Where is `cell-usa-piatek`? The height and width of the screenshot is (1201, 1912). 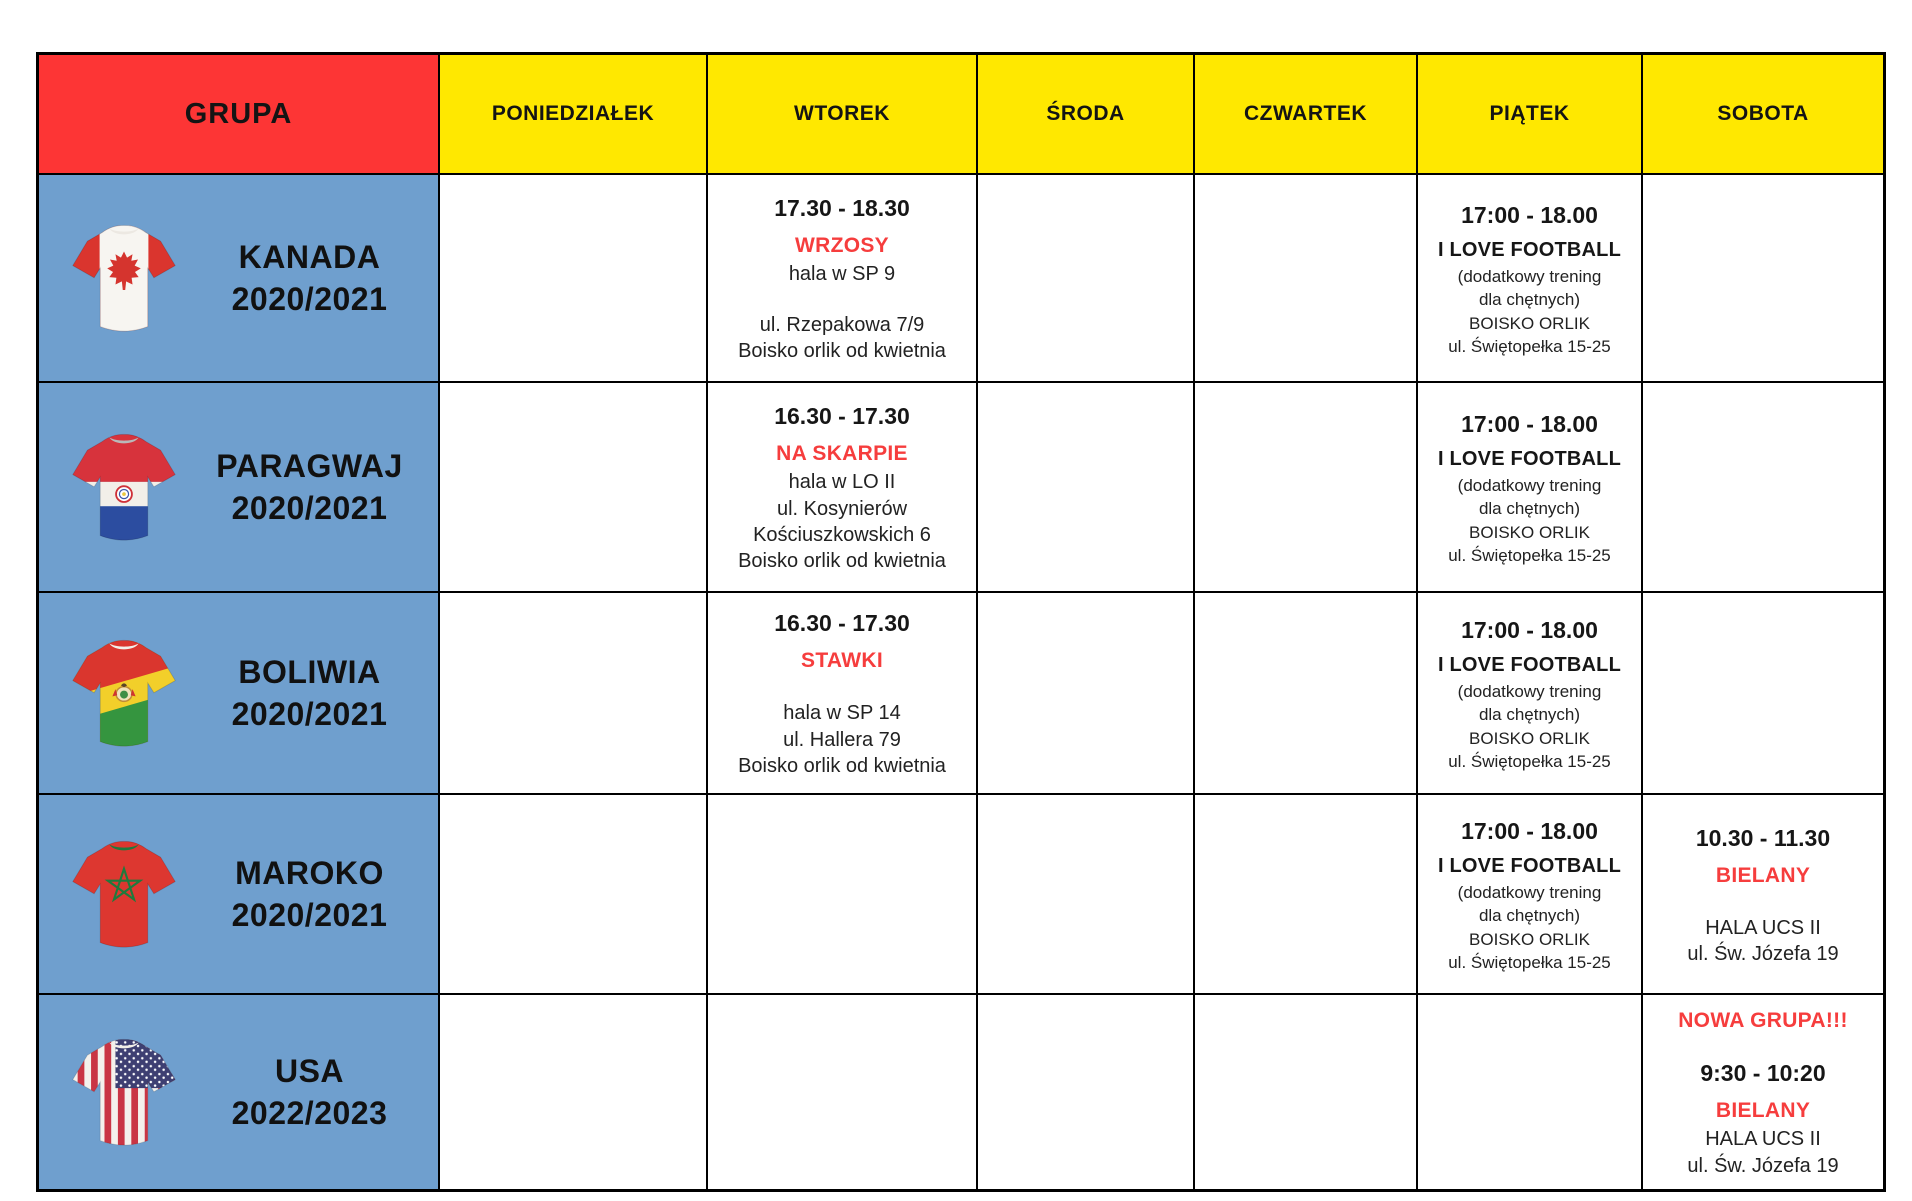 cell-usa-piatek is located at coordinates (1528, 1091).